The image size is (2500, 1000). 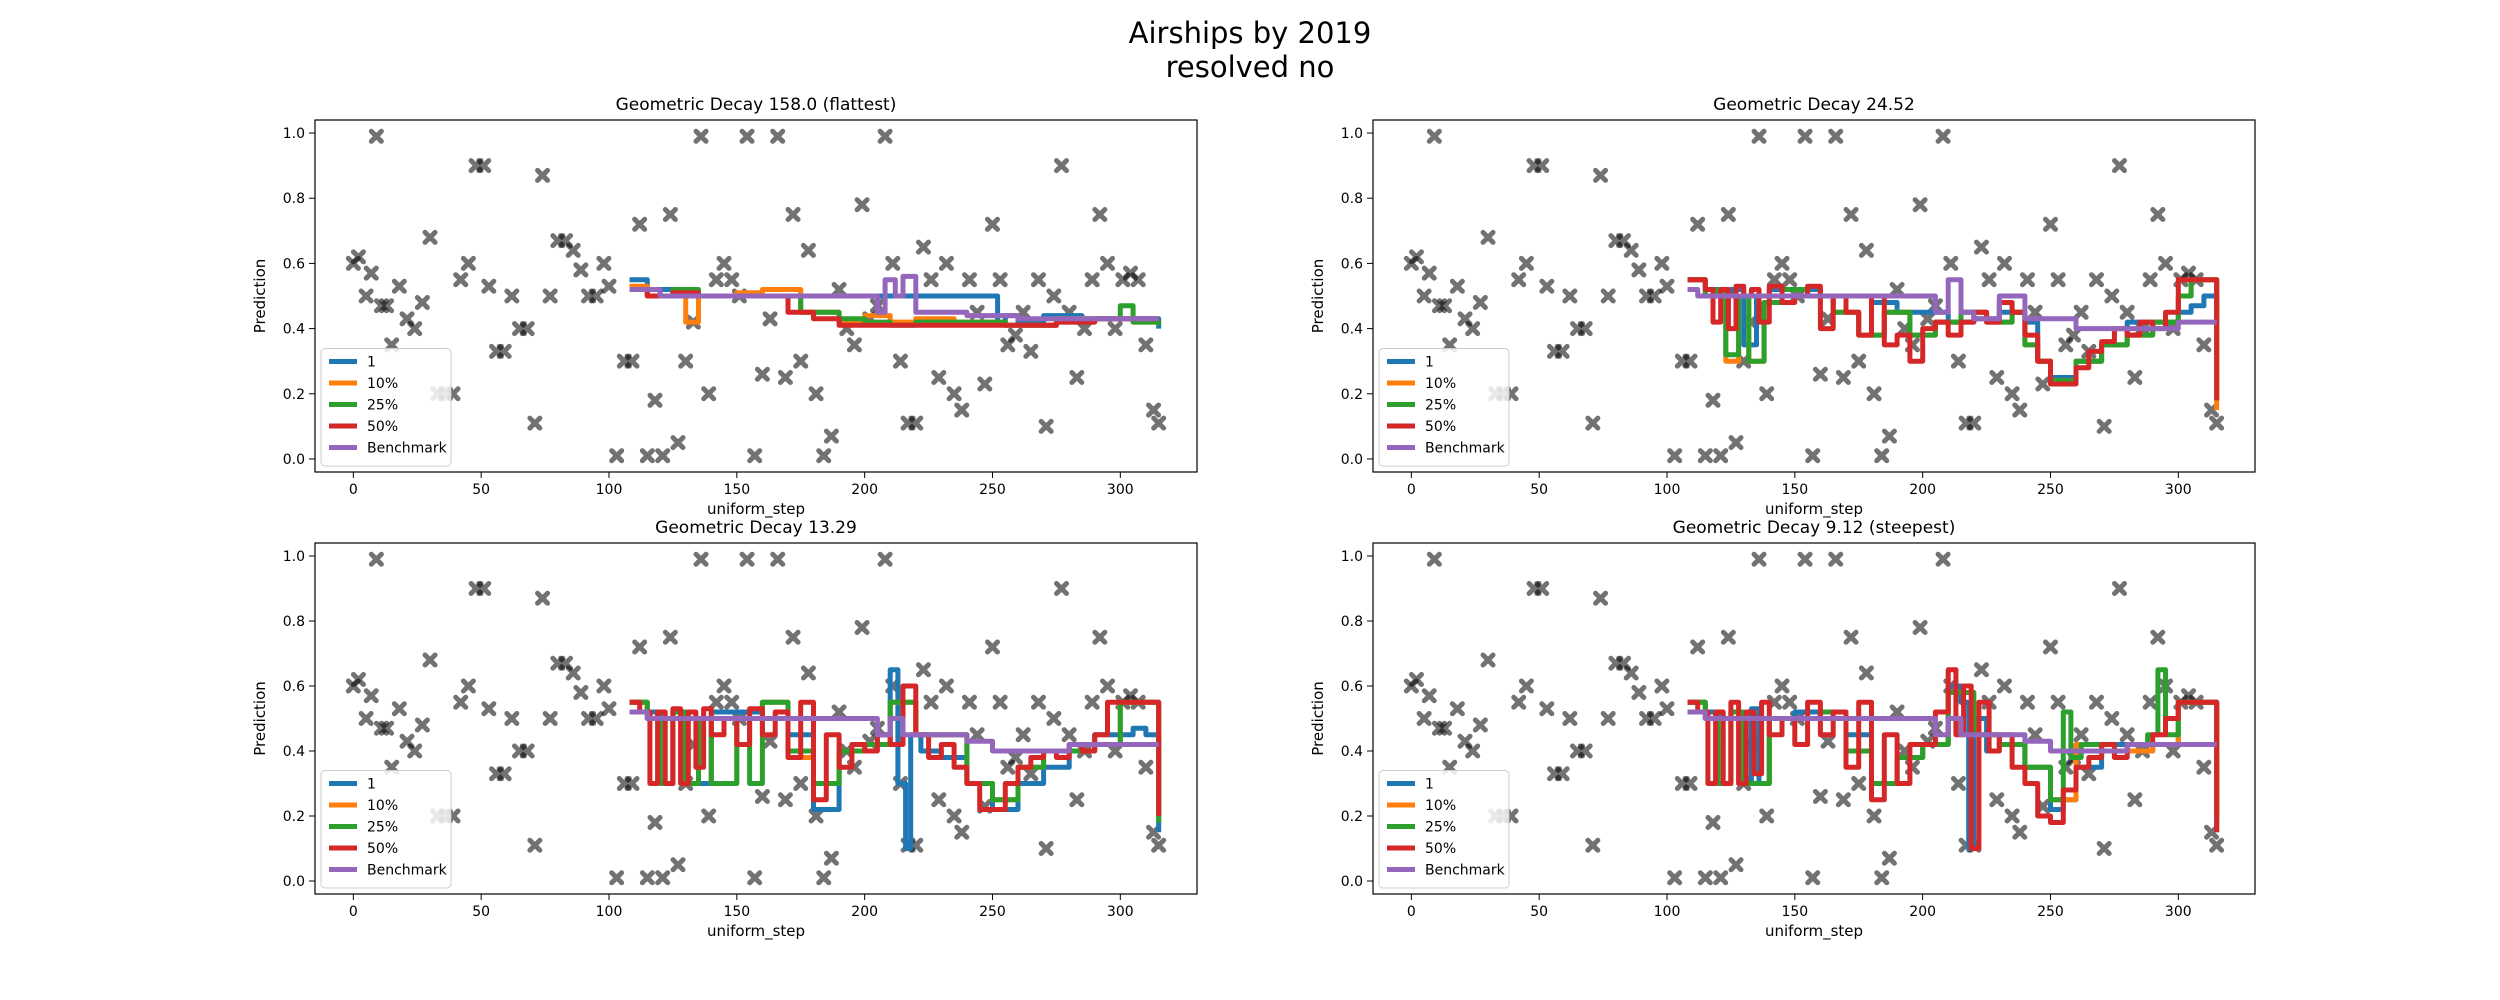 I want to click on y-tick-label: 1.0, so click(x=1352, y=557).